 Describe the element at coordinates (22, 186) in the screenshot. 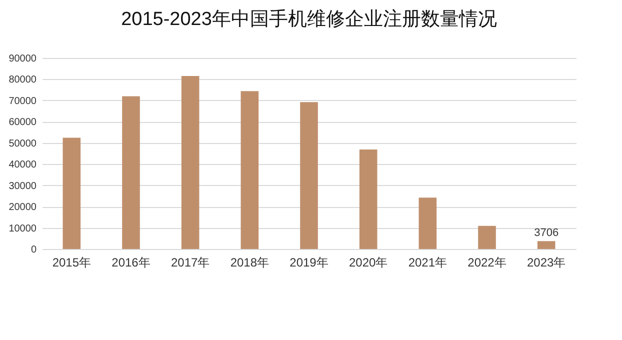

I see `y-tick-label: 30000` at that location.